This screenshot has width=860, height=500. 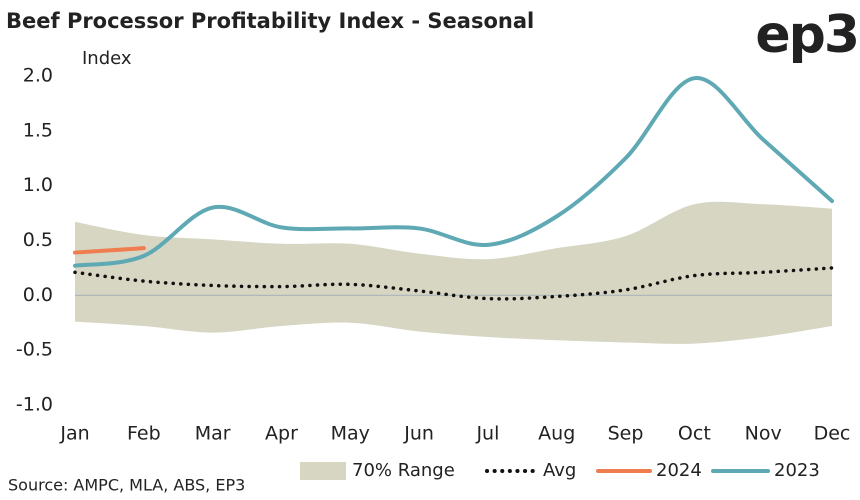 I want to click on legend-label: 70% Range, so click(x=403, y=470).